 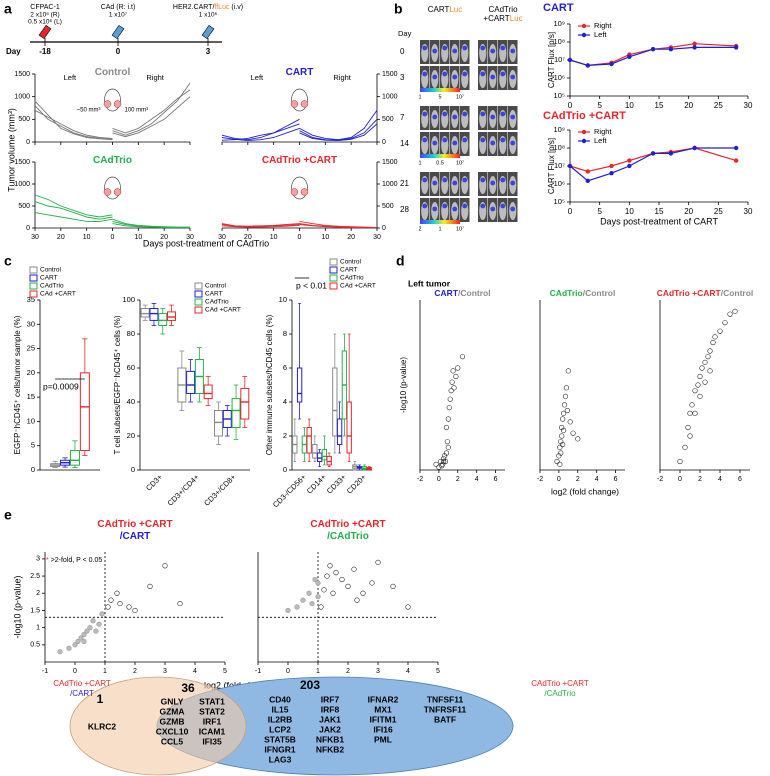 I want to click on column-header: +CARTLuc, so click(x=502, y=18).